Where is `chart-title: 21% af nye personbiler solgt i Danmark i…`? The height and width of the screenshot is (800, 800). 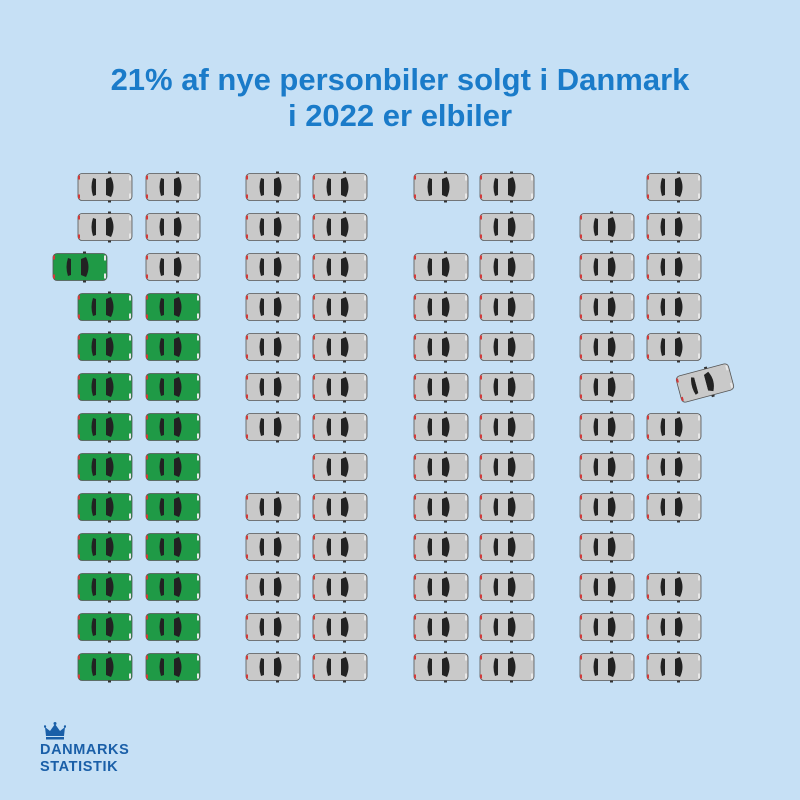
chart-title: 21% af nye personbiler solgt i Danmark i… is located at coordinates (400, 98).